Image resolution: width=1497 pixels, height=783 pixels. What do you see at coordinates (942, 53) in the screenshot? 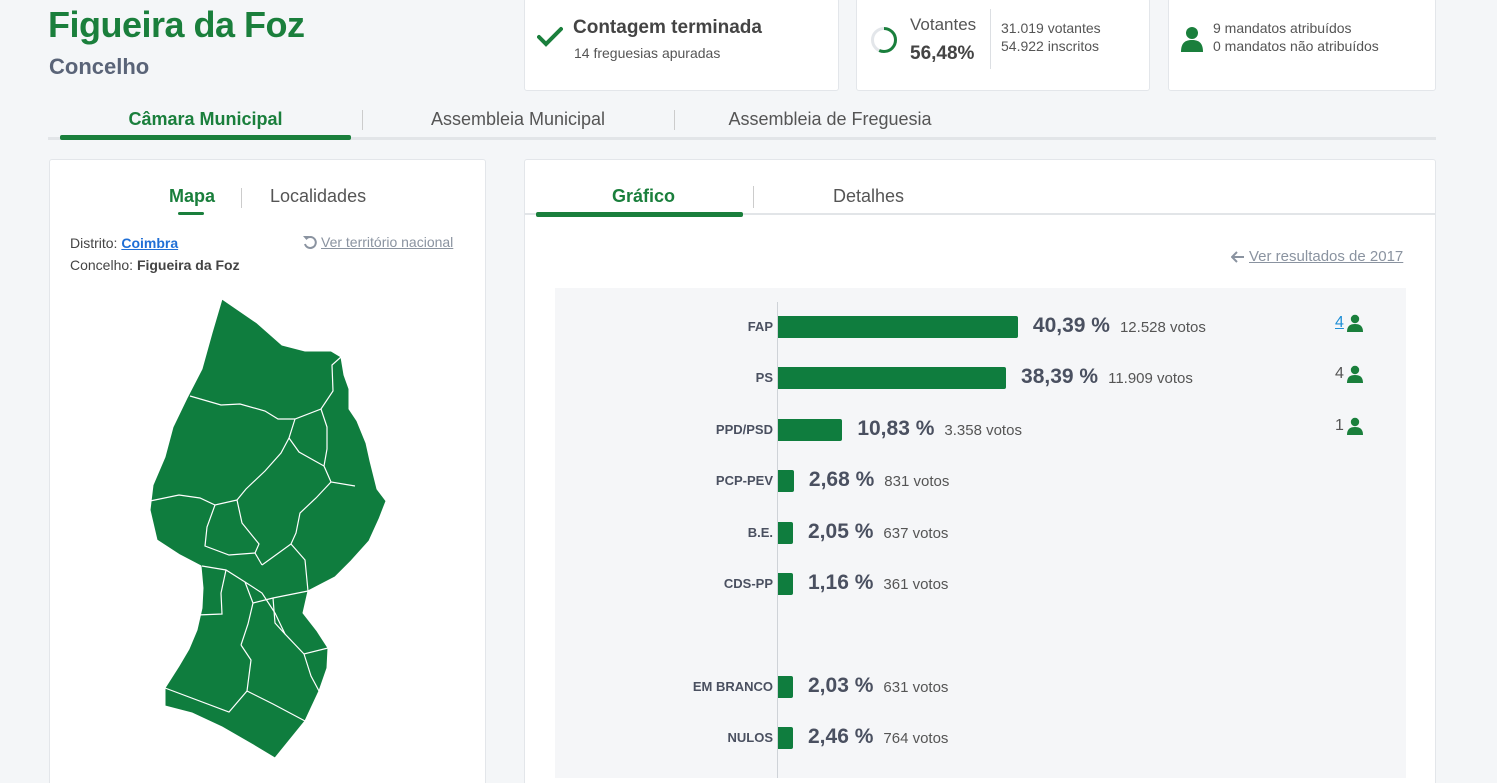
I see `turnout-percent: 56,48%` at bounding box center [942, 53].